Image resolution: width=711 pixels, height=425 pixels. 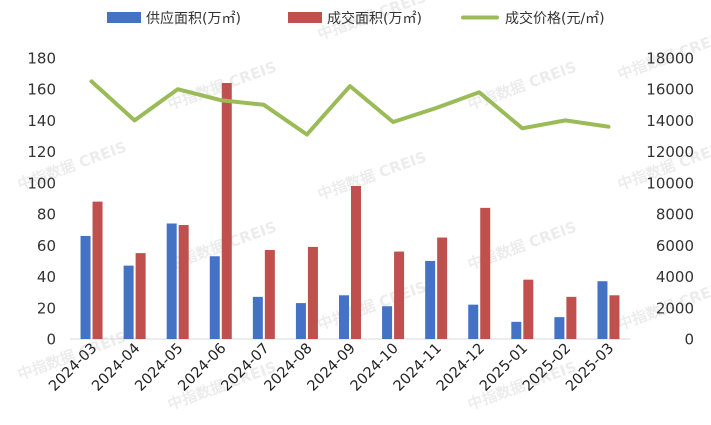 What do you see at coordinates (374, 18) in the screenshot?
I see `legend-label-deal: 成交面积(万㎡)` at bounding box center [374, 18].